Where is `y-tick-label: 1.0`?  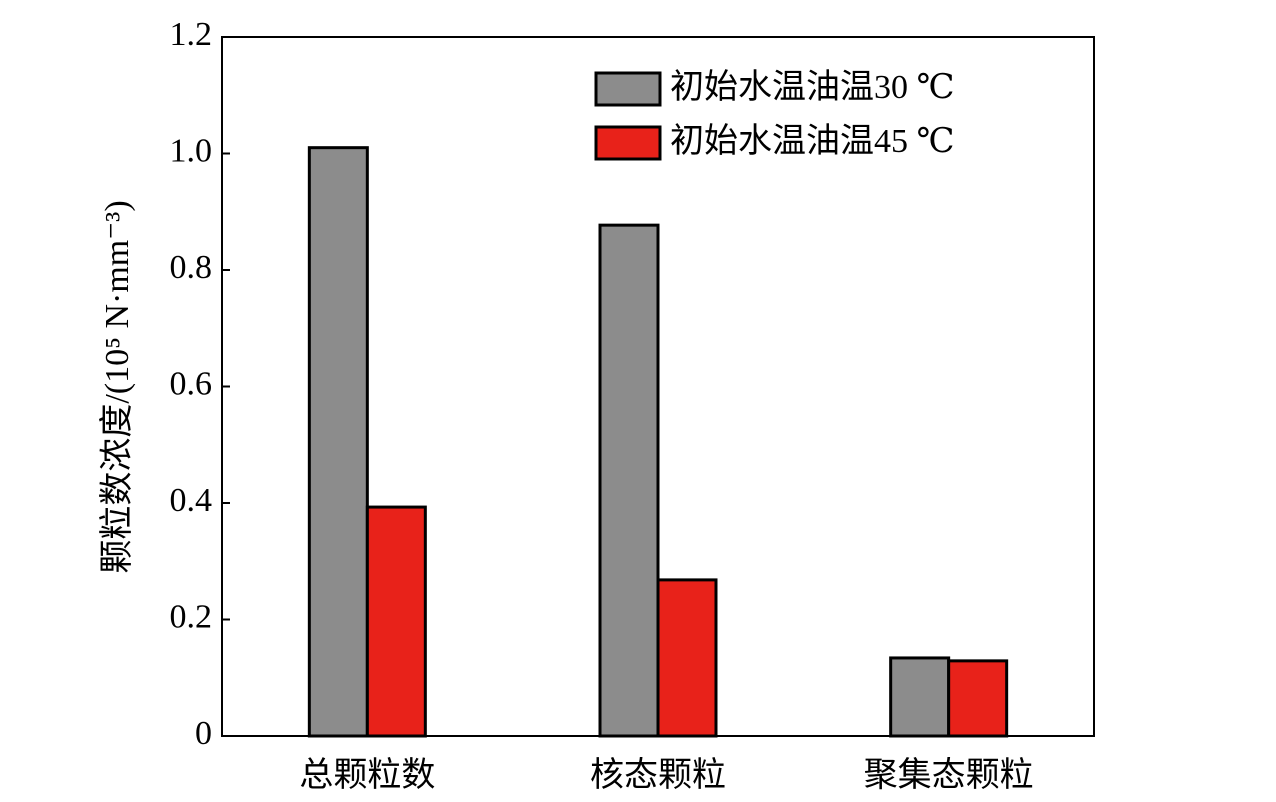
y-tick-label: 1.0 is located at coordinates (191, 150).